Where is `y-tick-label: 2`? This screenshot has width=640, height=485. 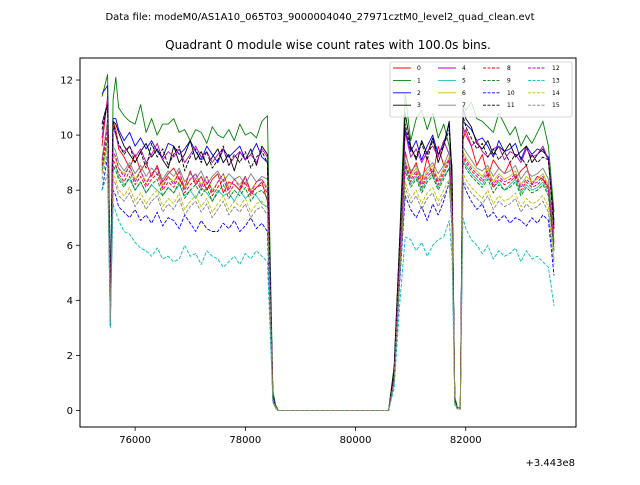 y-tick-label: 2 is located at coordinates (70, 356).